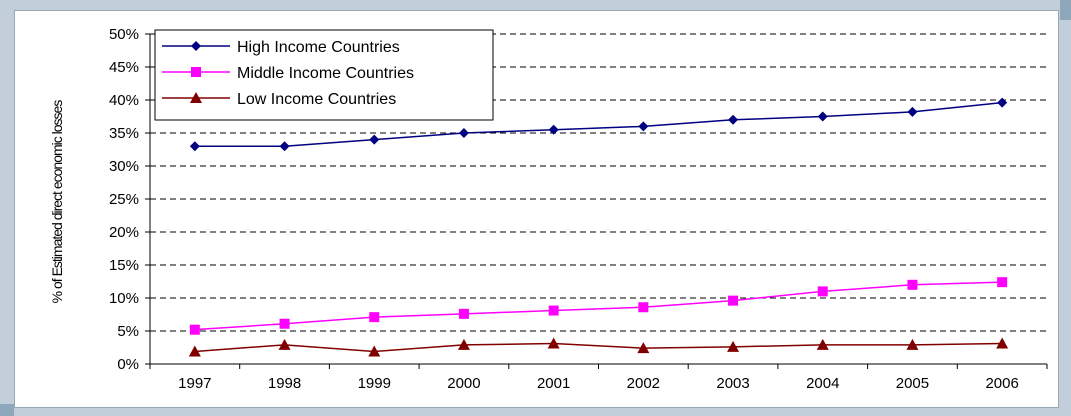  What do you see at coordinates (318, 47) in the screenshot?
I see `legend-label: High Income Countries` at bounding box center [318, 47].